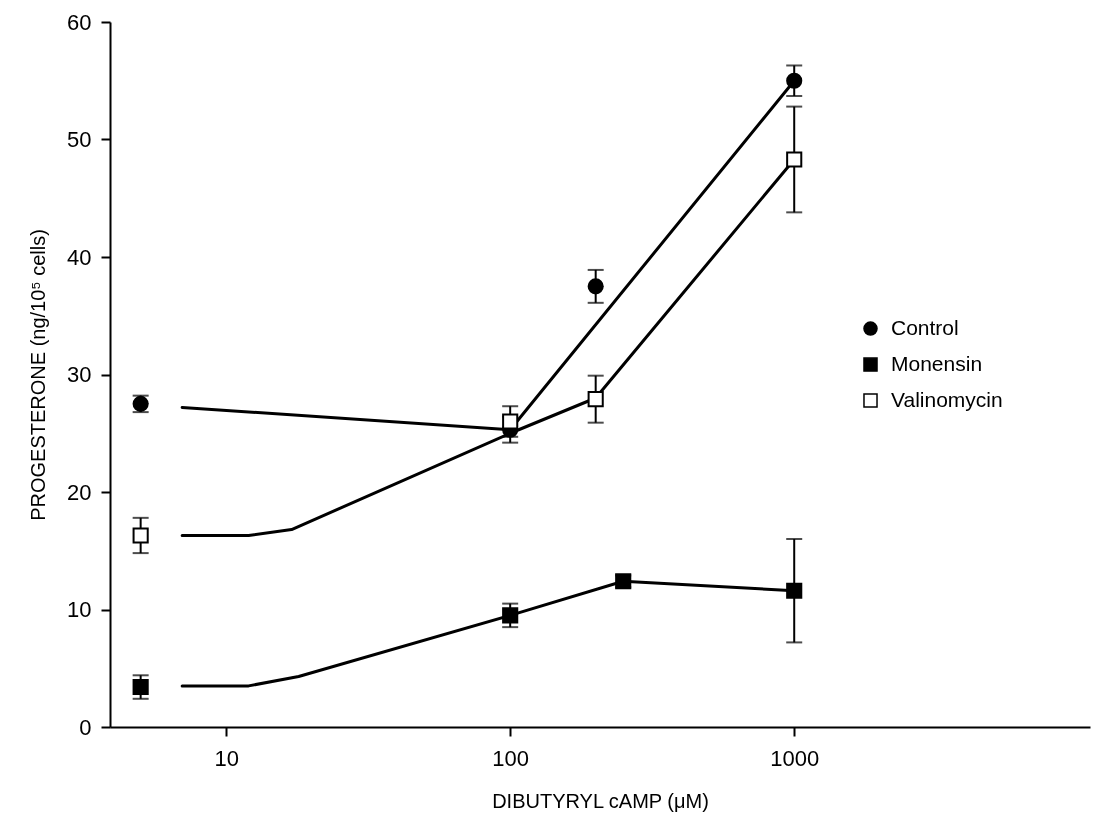 This screenshot has width=1118, height=831. What do you see at coordinates (947, 399) in the screenshot?
I see `legend-label: Valinomycin` at bounding box center [947, 399].